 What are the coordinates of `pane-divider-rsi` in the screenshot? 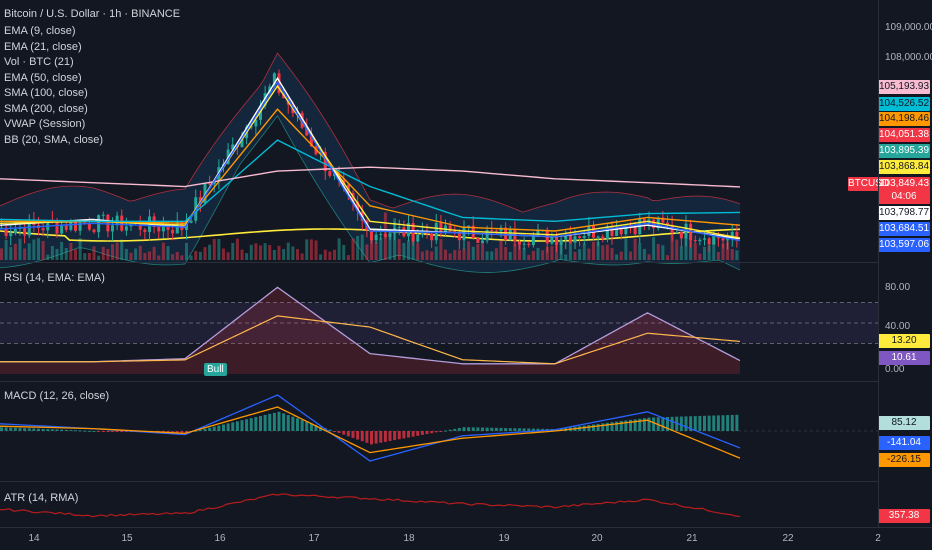 It's located at (439, 262).